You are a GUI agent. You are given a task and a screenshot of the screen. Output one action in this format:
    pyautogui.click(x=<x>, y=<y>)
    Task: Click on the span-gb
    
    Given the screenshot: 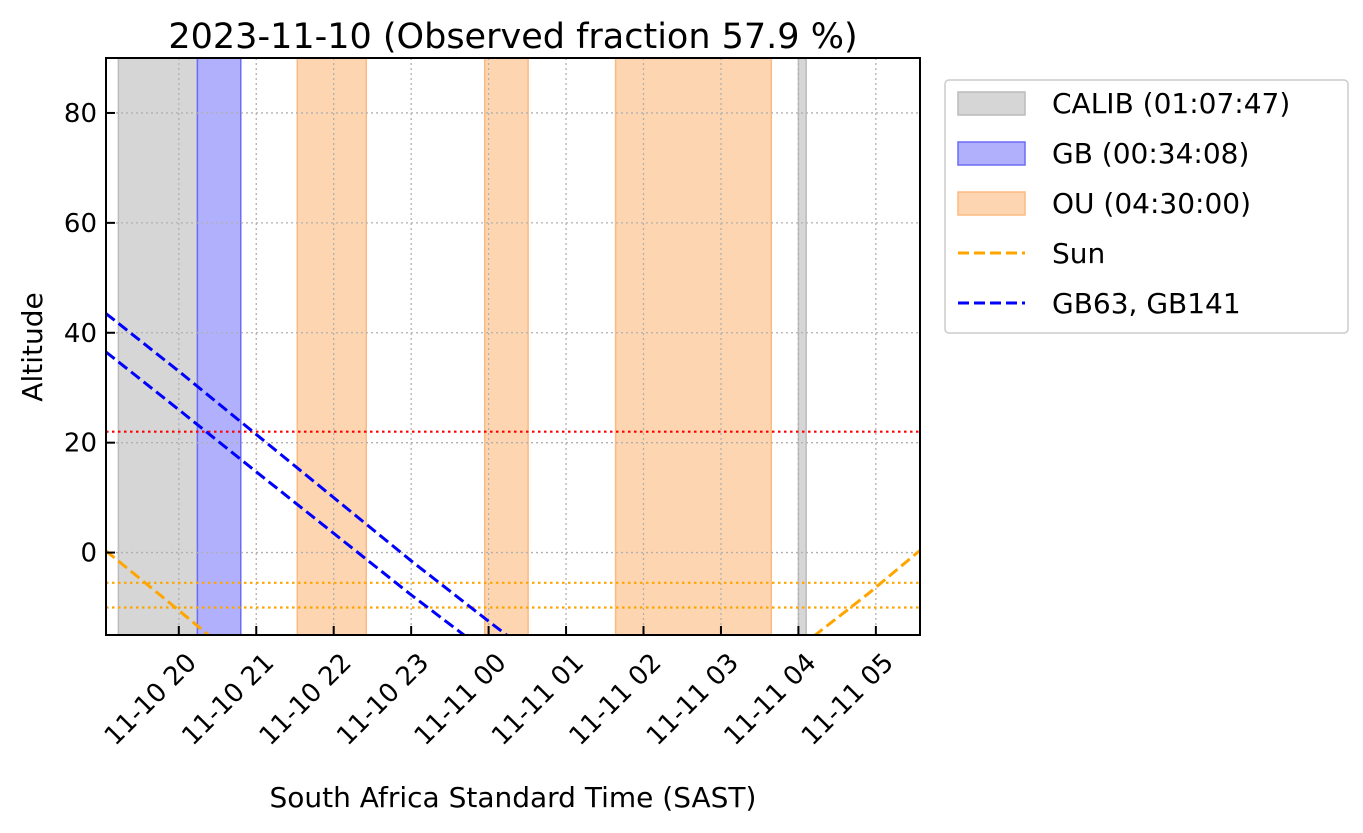 What is the action you would take?
    pyautogui.click(x=219, y=346)
    